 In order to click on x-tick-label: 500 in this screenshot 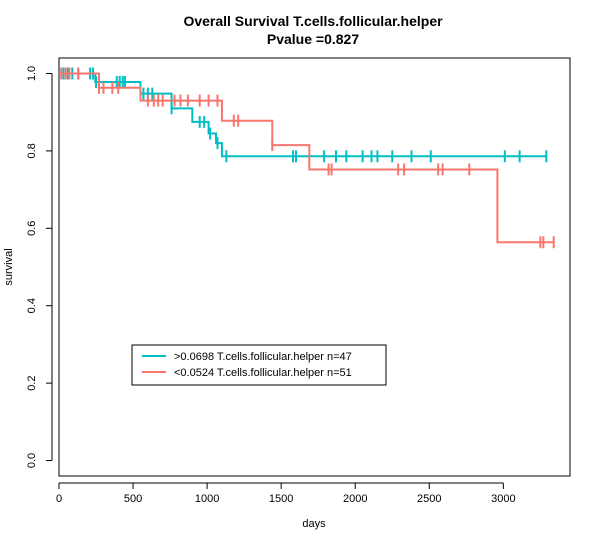, I will do `click(133, 499)`.